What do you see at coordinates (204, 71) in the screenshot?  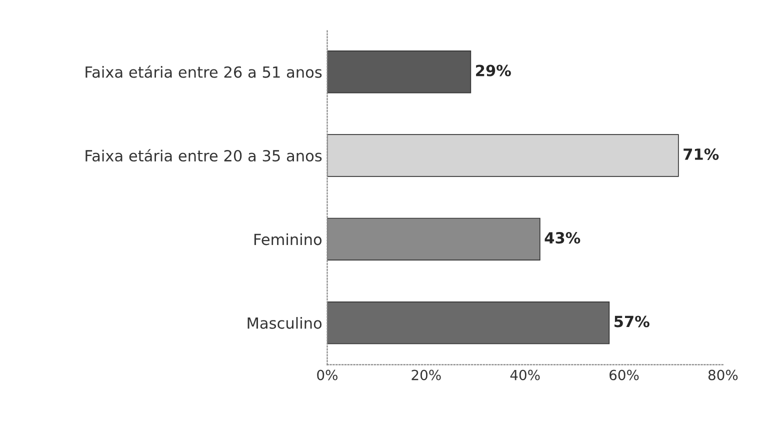 I see `y-tick-label: Faixa etária entre 26 a 51 anos` at bounding box center [204, 71].